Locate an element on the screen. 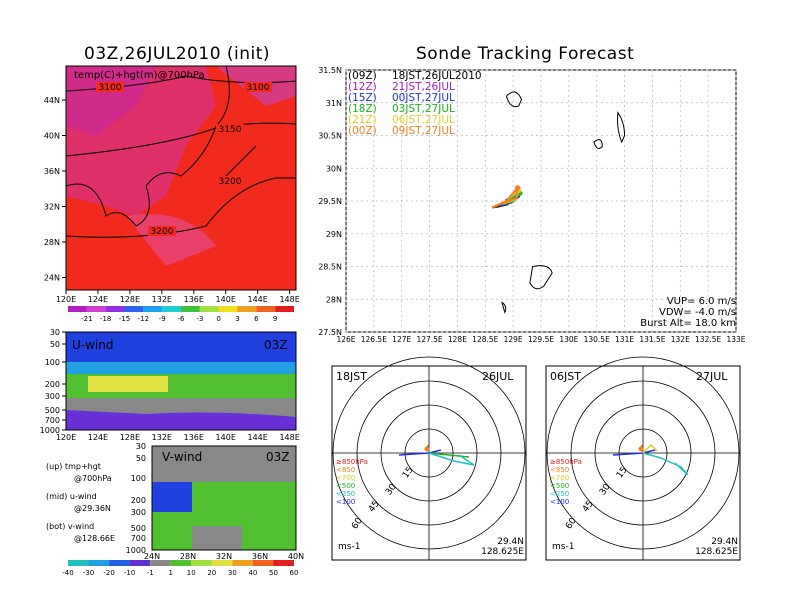  track-lon-label: 126E is located at coordinates (345, 339).